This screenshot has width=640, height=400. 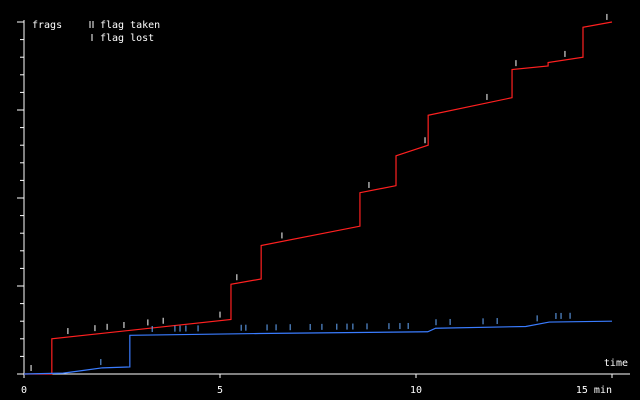 What do you see at coordinates (416, 390) in the screenshot?
I see `x-tick-label: 10` at bounding box center [416, 390].